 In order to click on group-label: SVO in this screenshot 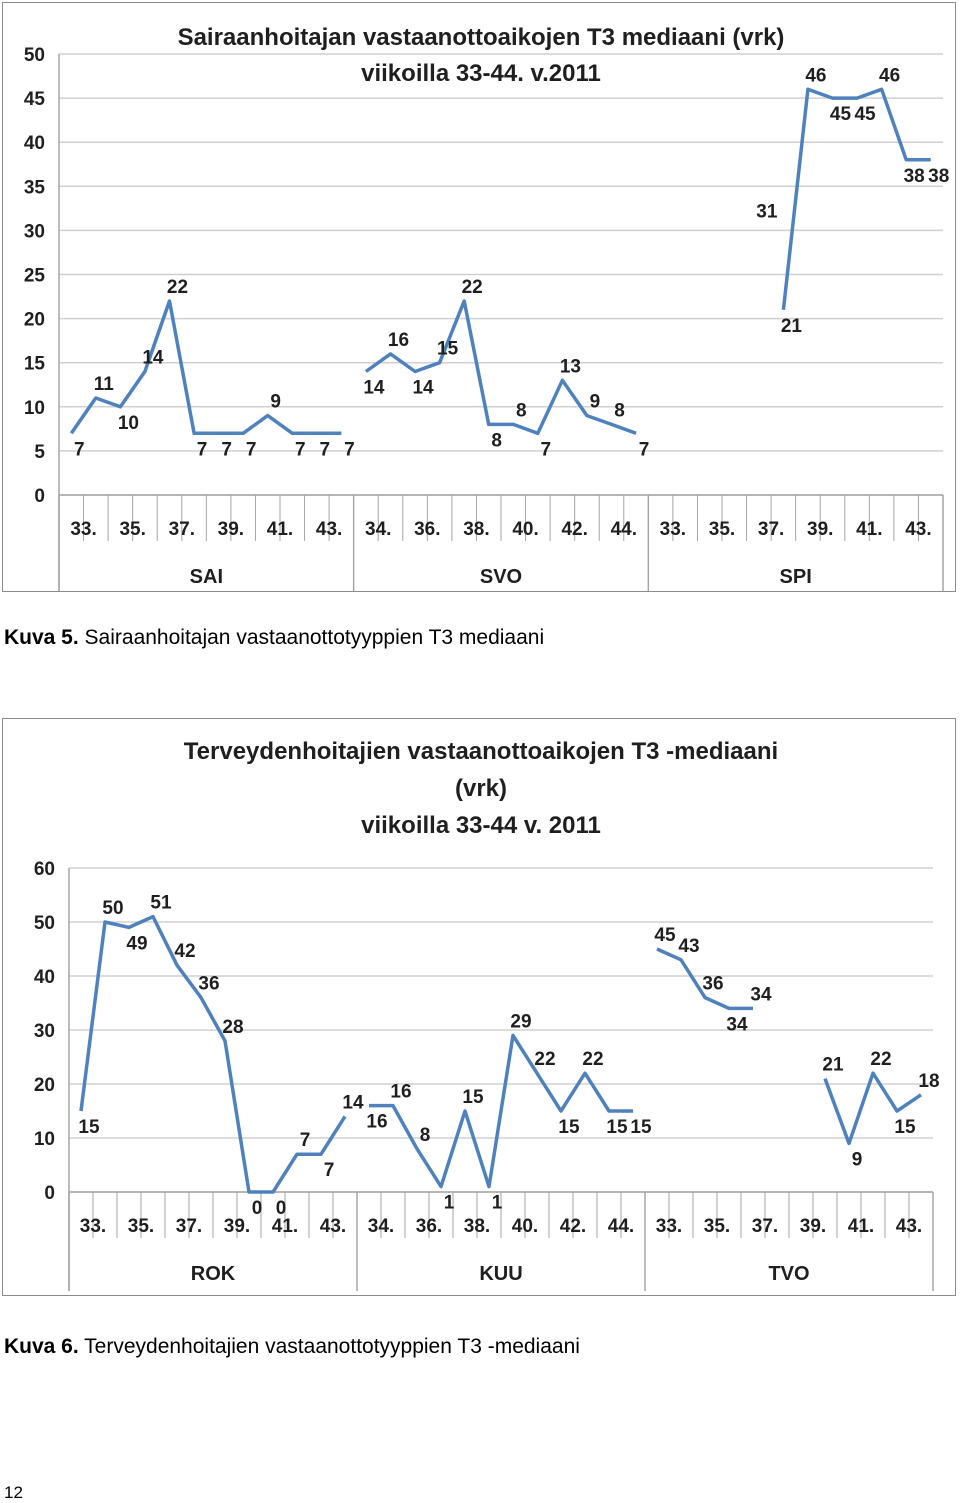, I will do `click(501, 577)`.